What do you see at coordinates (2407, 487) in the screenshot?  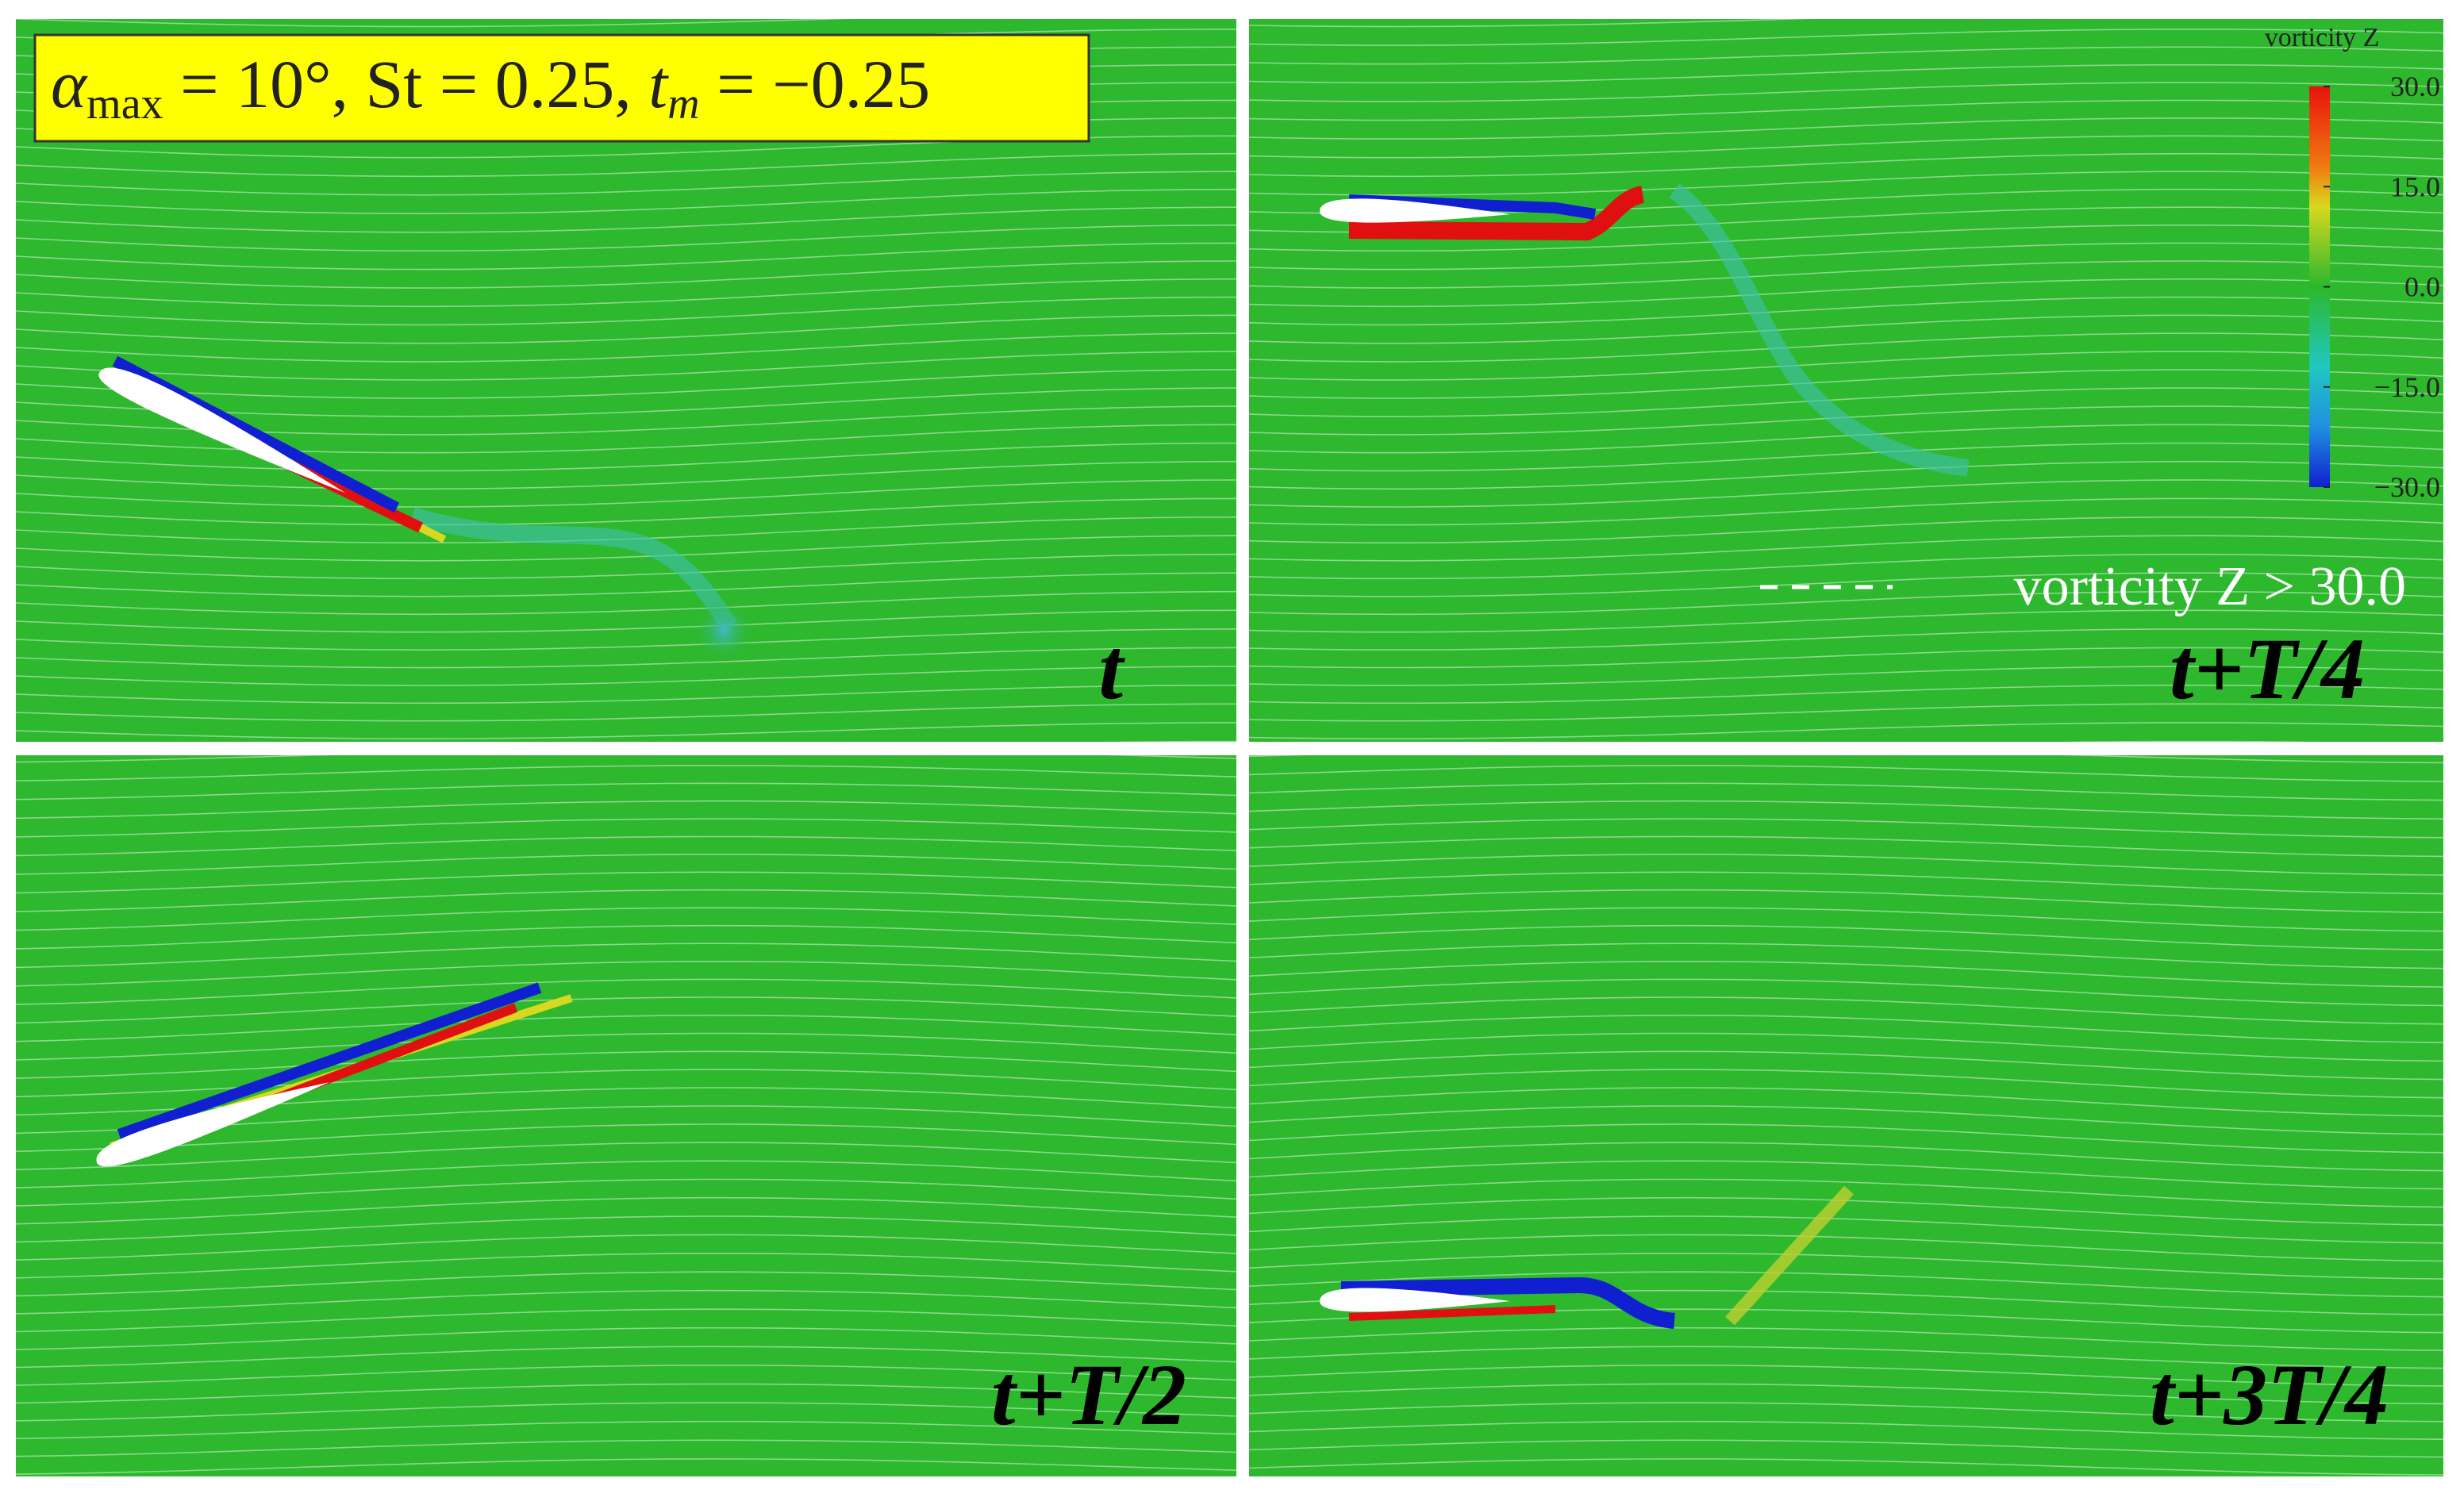 I see `colorbar-tick-label: −30.0` at bounding box center [2407, 487].